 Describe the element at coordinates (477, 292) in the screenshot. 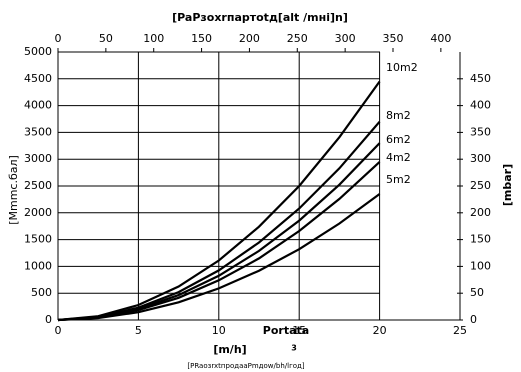

I see `y2-tick-label: 50` at that location.